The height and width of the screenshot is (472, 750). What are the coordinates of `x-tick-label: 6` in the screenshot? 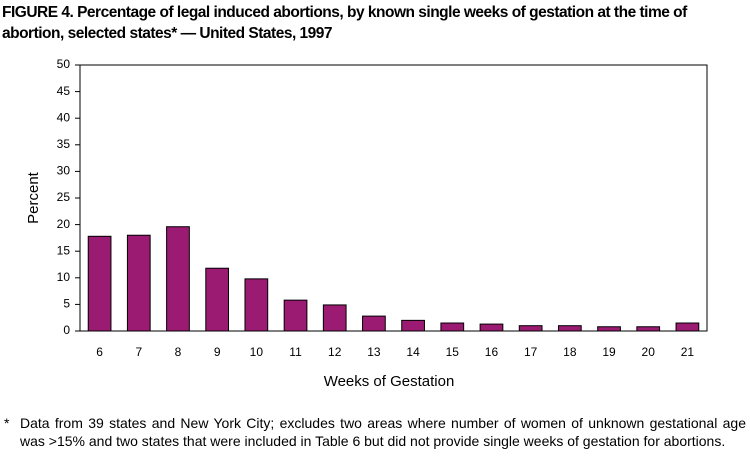 It's located at (99, 352).